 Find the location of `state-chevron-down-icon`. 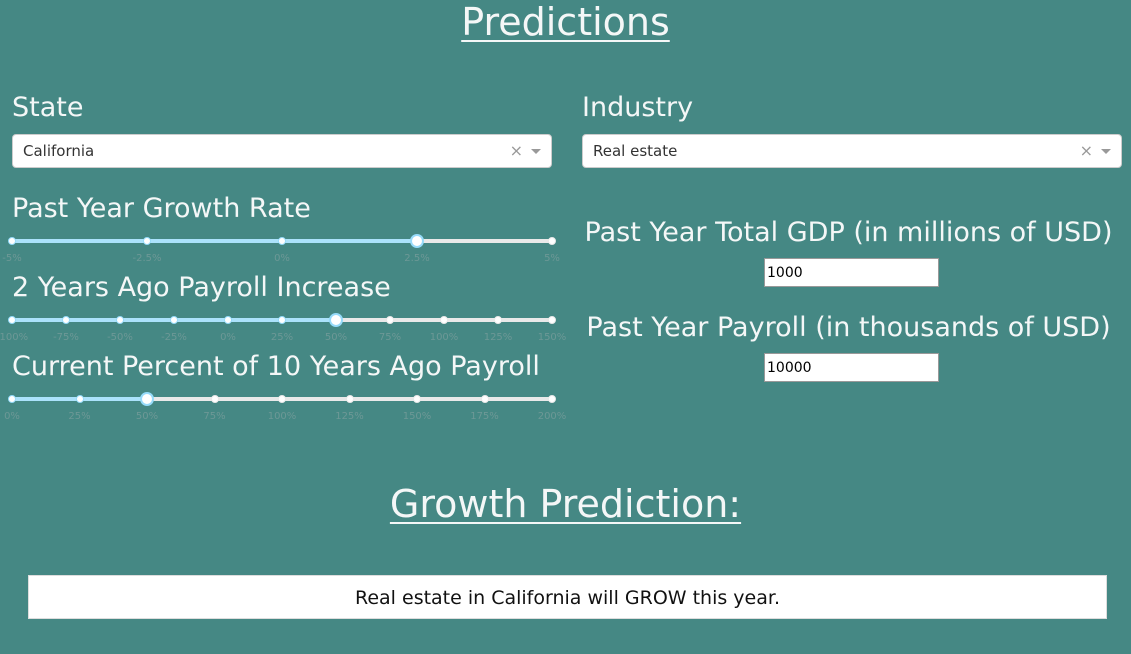

state-chevron-down-icon is located at coordinates (536, 151).